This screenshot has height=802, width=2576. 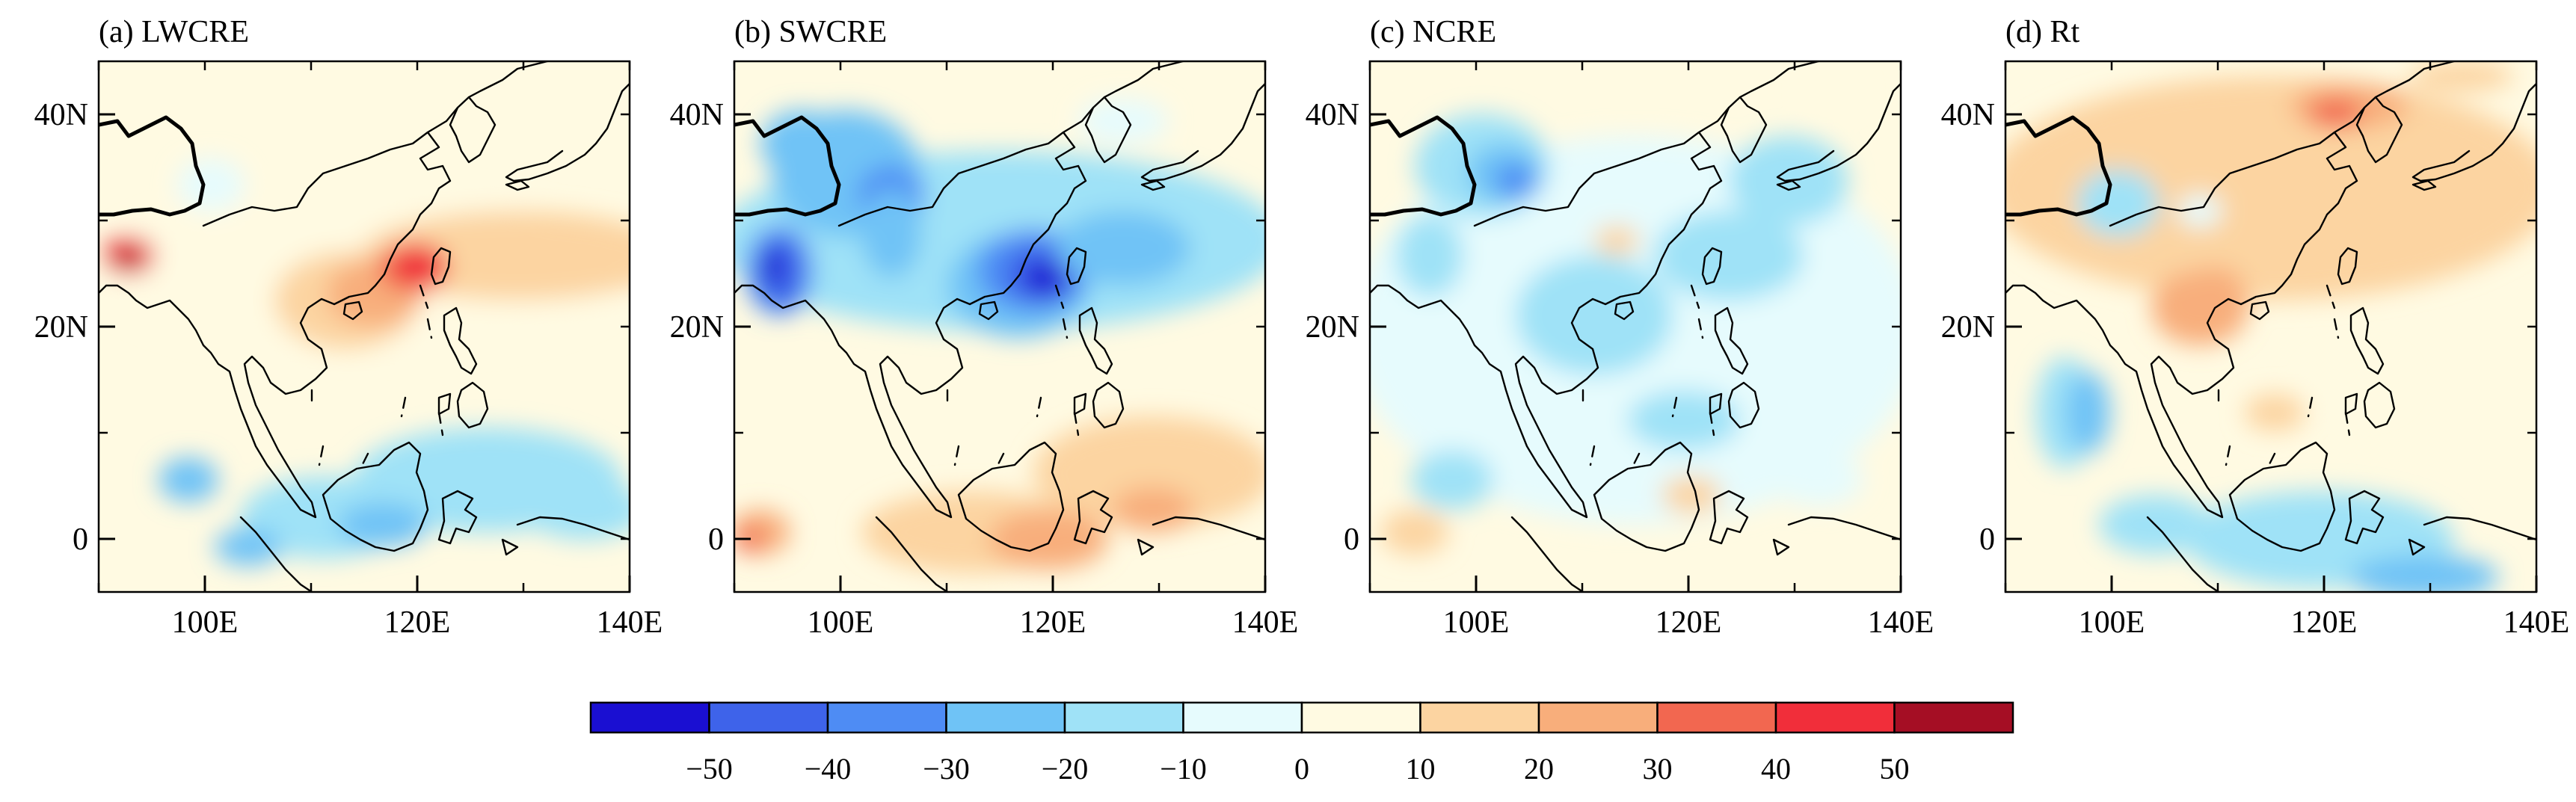 I want to click on colorbar-label: −50, so click(x=709, y=769).